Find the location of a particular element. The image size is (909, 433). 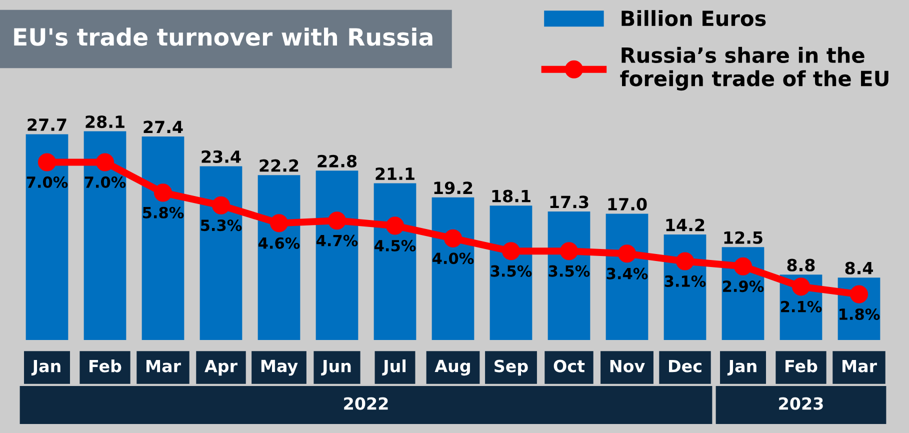

x-tick-label: May is located at coordinates (279, 368).